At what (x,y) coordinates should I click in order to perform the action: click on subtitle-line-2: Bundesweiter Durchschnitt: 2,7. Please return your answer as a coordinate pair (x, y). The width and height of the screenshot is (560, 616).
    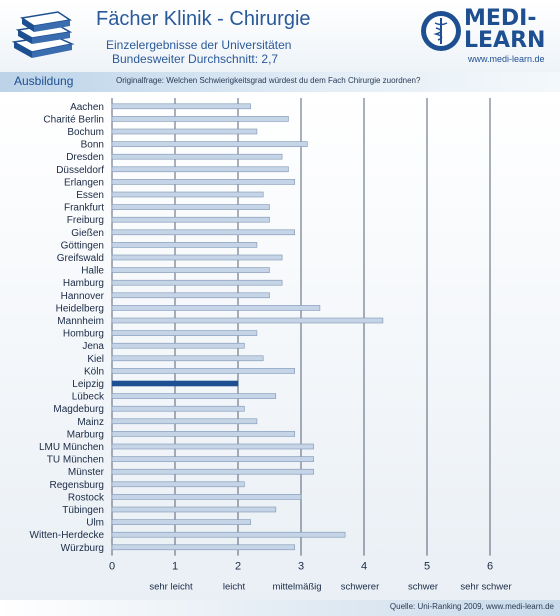
    Looking at the image, I should click on (195, 59).